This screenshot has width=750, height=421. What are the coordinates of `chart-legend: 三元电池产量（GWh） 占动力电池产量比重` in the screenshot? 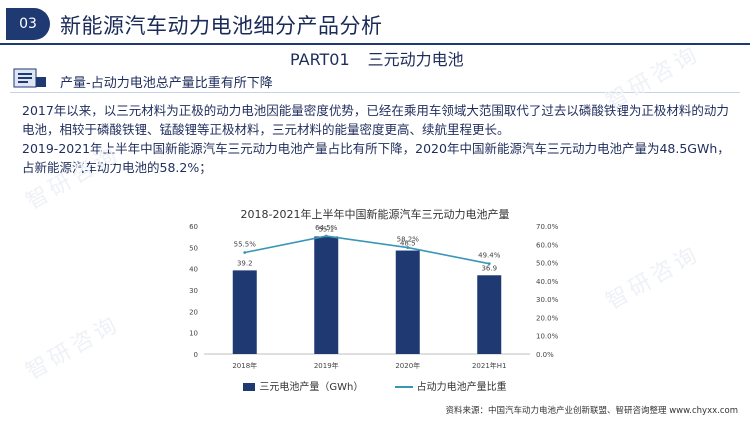 It's located at (375, 385).